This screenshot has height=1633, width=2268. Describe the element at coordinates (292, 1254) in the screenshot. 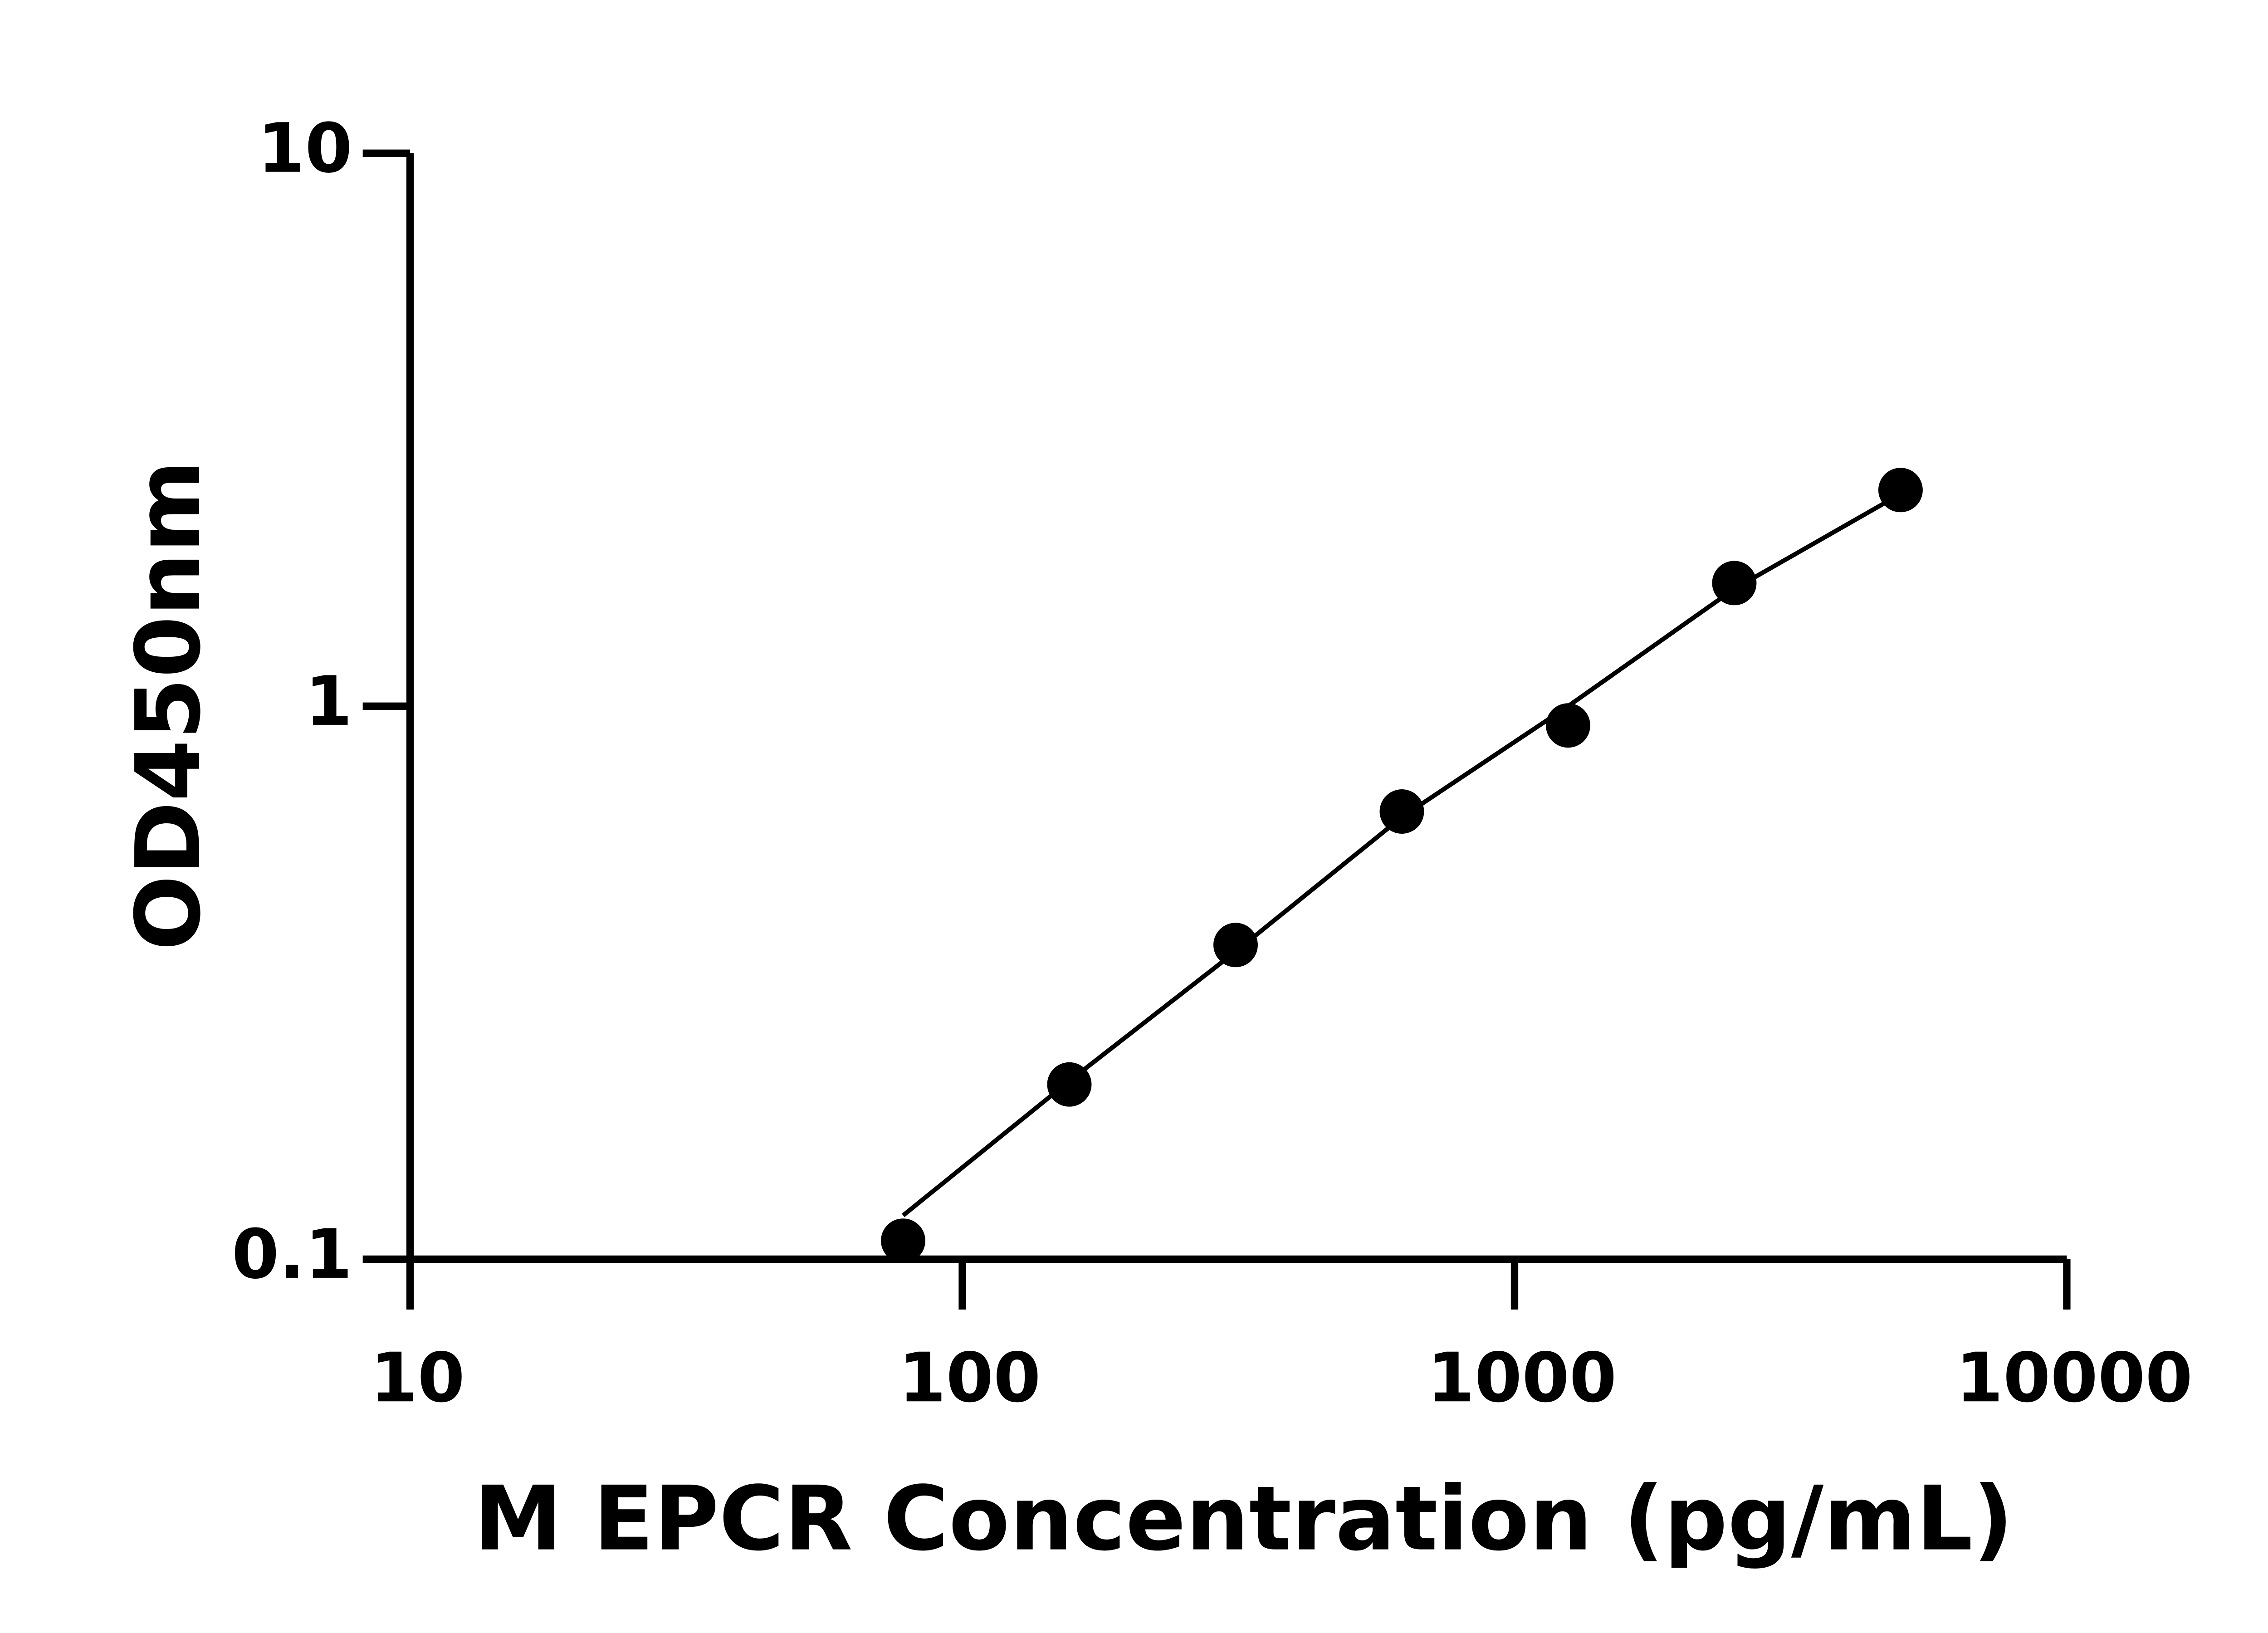

I see `y-tick-label: 0.1` at that location.